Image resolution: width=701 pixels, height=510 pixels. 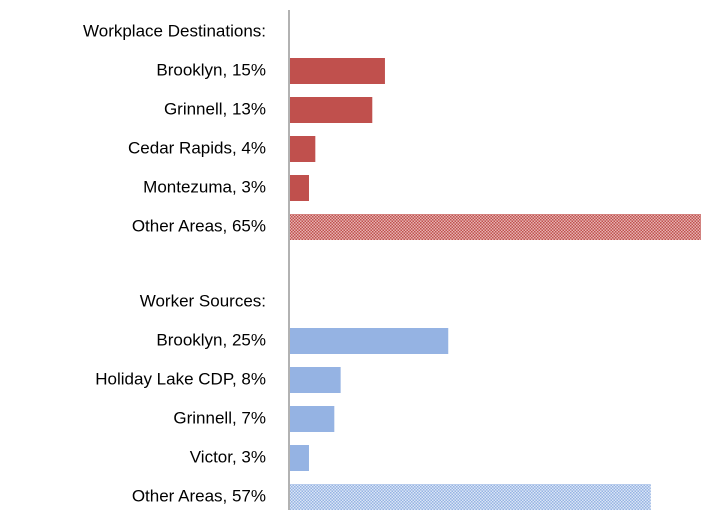 I want to click on category-label: Victor, 3%, so click(x=228, y=456).